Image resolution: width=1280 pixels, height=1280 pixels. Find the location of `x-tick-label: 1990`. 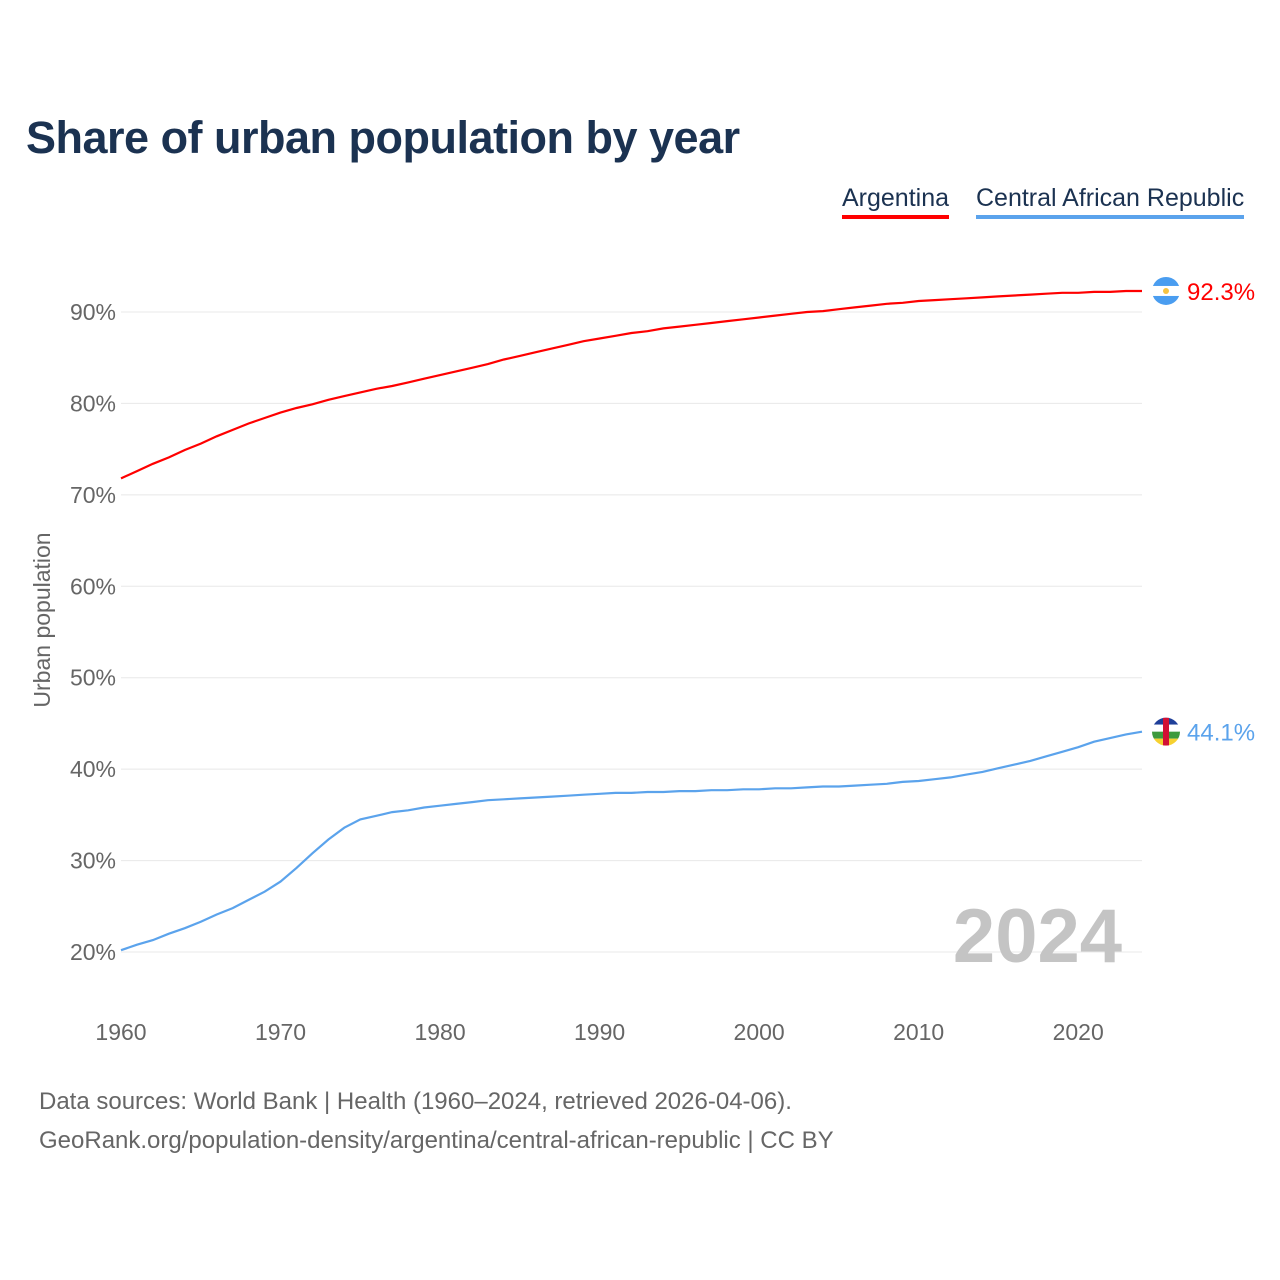

x-tick-label: 1990 is located at coordinates (599, 1032).